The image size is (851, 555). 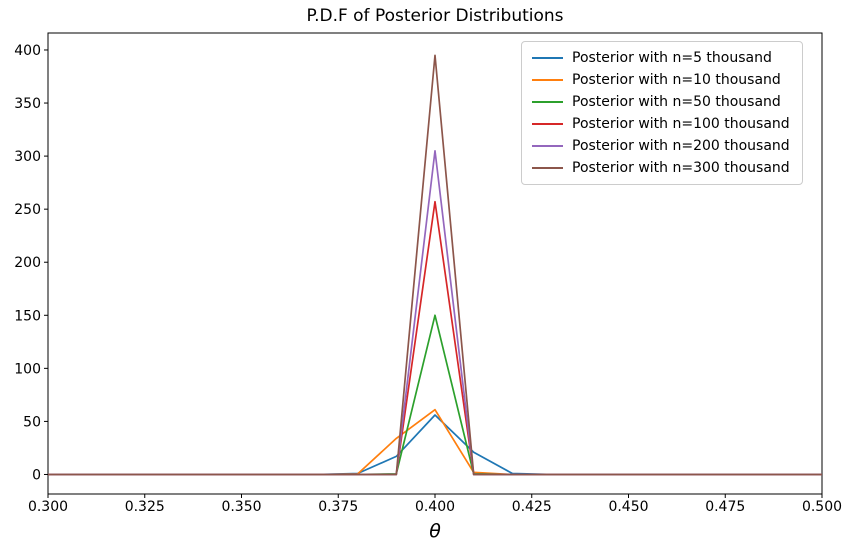 What do you see at coordinates (435, 531) in the screenshot?
I see `x-axis-label: θ` at bounding box center [435, 531].